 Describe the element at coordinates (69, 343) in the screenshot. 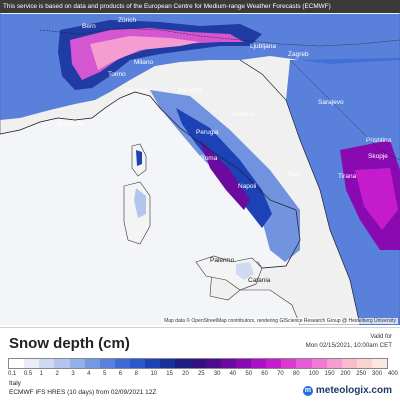

I see `map-title: Snow depth (cm)` at that location.